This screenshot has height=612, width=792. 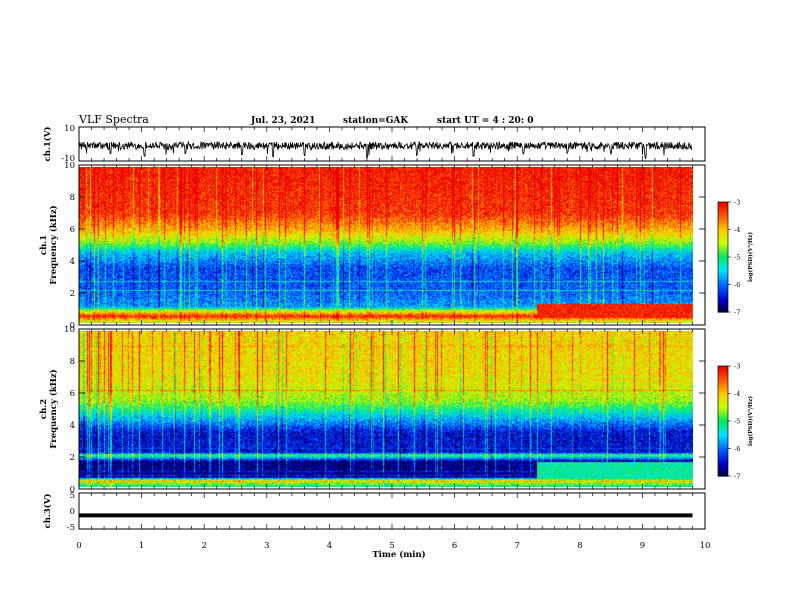 What do you see at coordinates (72, 326) in the screenshot?
I see `ch1-freq-ytick-label: 0` at bounding box center [72, 326].